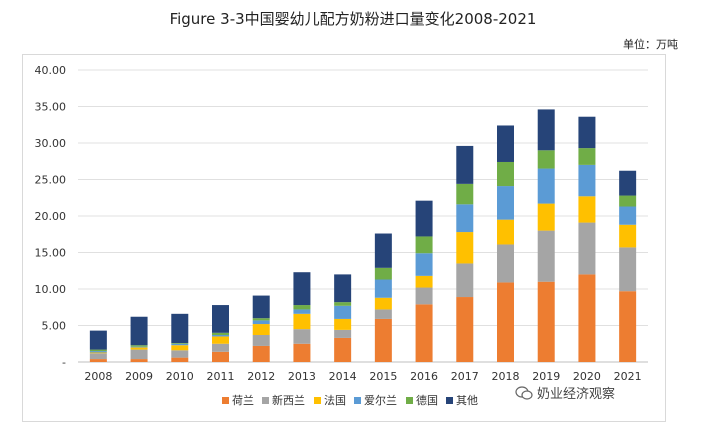 The height and width of the screenshot is (433, 706). What do you see at coordinates (98, 376) in the screenshot?
I see `x-tick-label: 2008` at bounding box center [98, 376].